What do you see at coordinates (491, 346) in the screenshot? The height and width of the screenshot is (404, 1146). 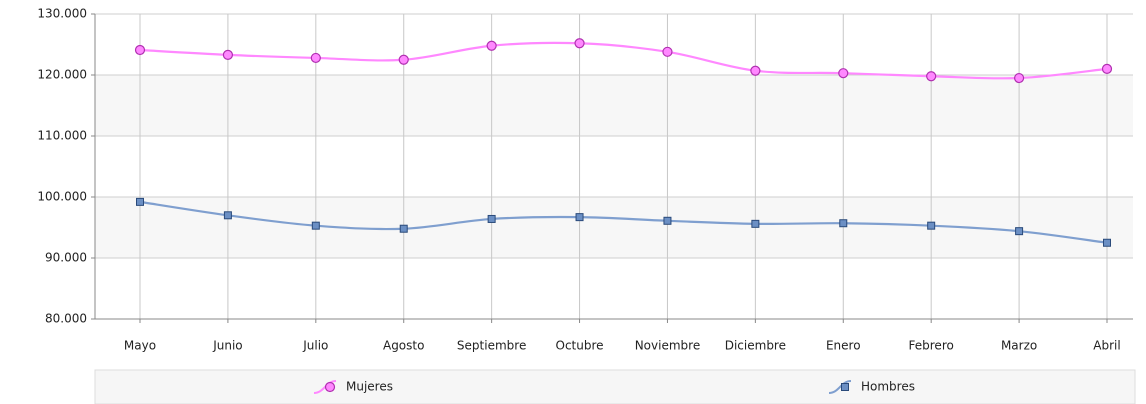 I see `x-tick-label: Septiembre` at bounding box center [491, 346].